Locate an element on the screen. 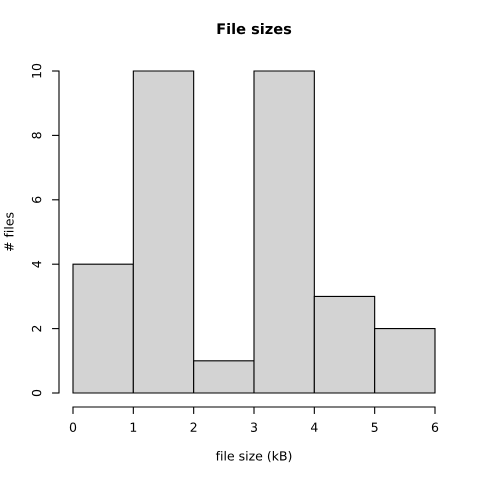 Image resolution: width=480 pixels, height=480 pixels. y-tick-label: 4 is located at coordinates (37, 264).